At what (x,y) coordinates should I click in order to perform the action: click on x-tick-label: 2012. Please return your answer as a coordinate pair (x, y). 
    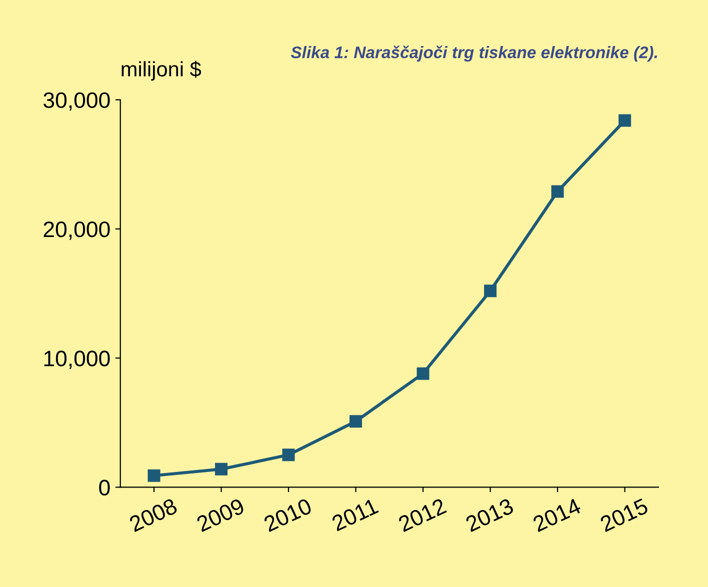
    Looking at the image, I should click on (422, 515).